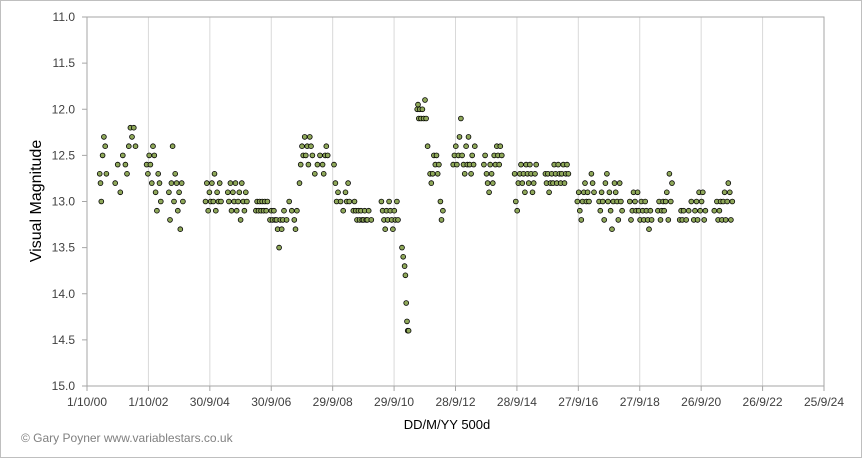 Image resolution: width=862 pixels, height=458 pixels. I want to click on x-tick-label: 26/9/22, so click(763, 402).